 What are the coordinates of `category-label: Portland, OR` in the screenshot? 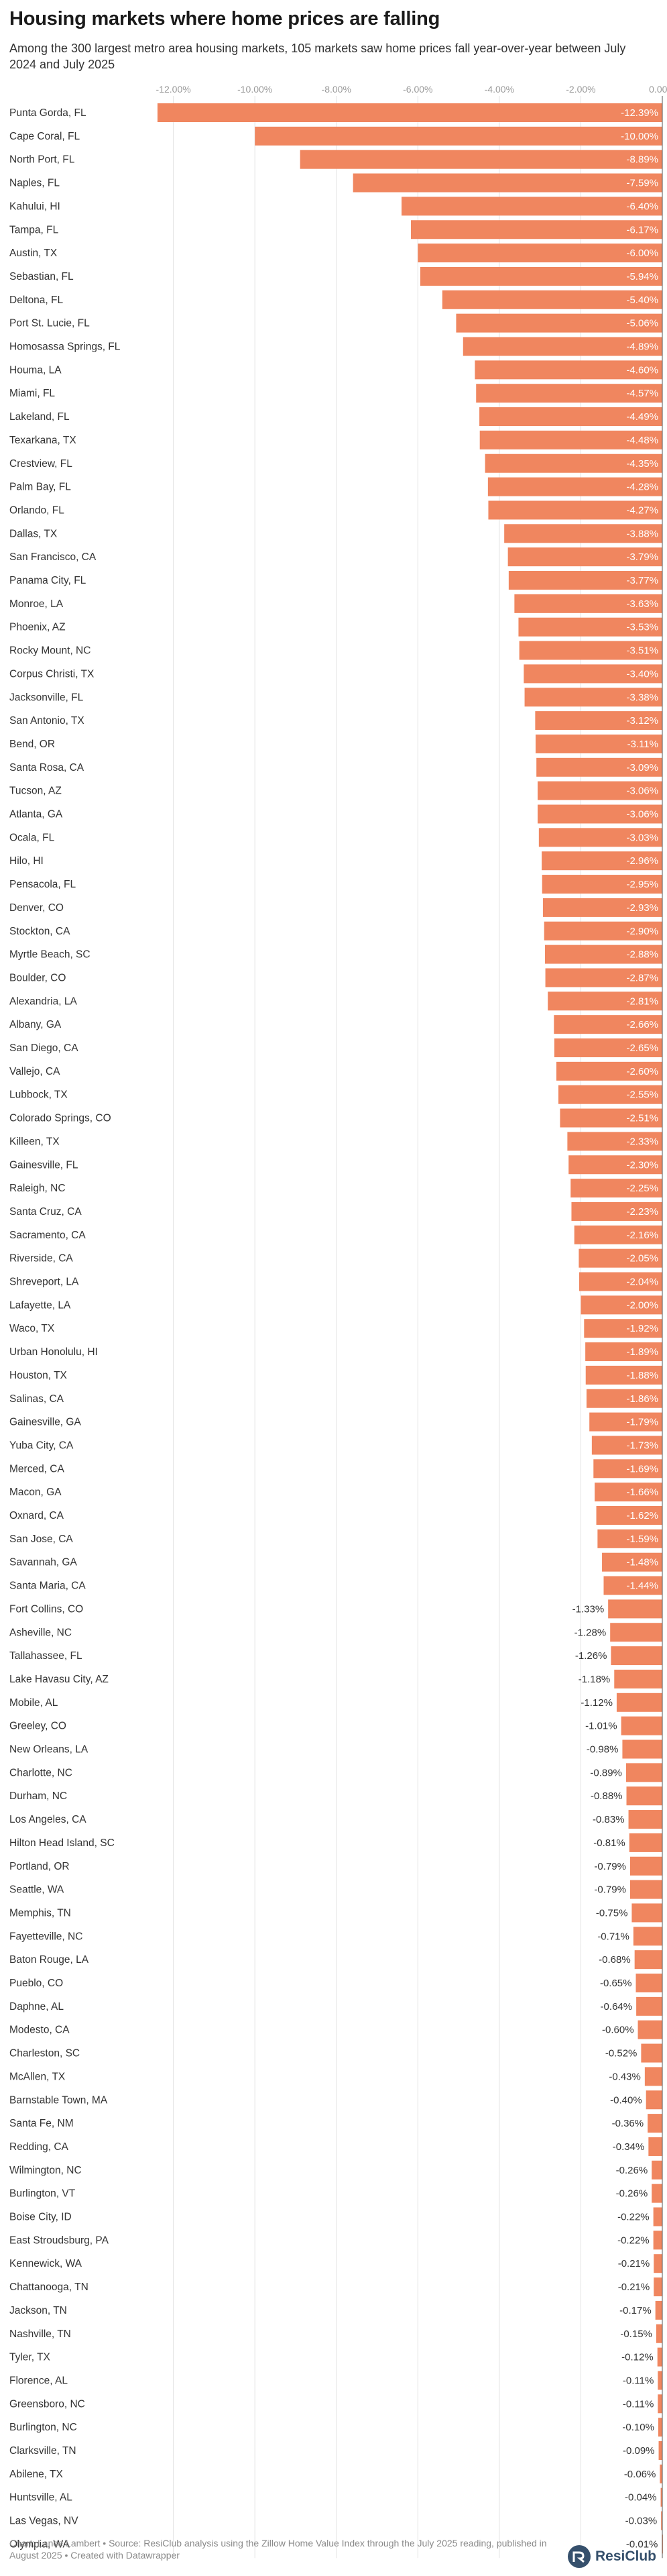 It's located at (39, 1866).